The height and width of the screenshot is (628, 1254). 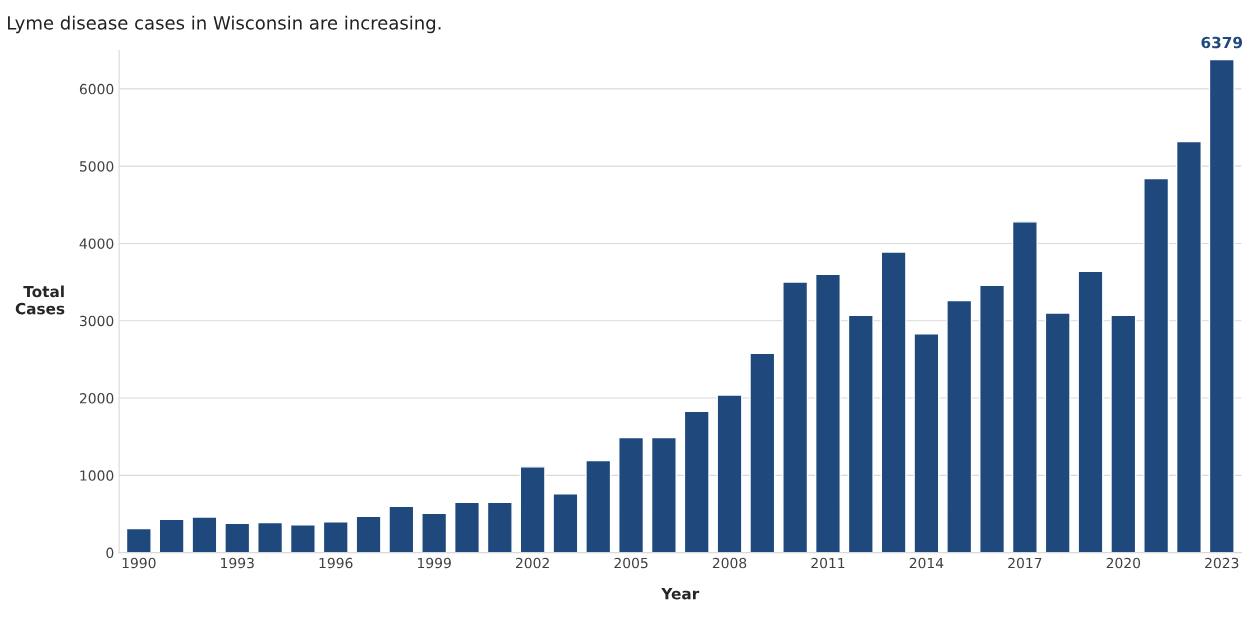 What do you see at coordinates (139, 563) in the screenshot?
I see `x-tick-label: 1990` at bounding box center [139, 563].